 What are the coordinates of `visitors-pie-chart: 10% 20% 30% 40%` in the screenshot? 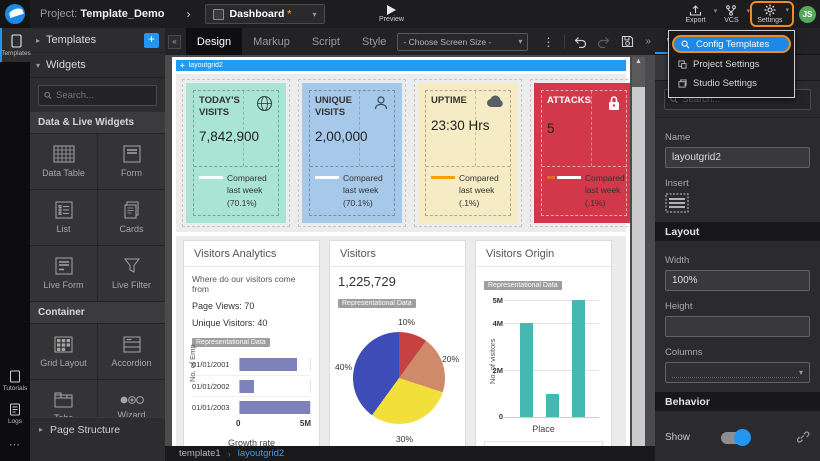 It's located at (397, 380).